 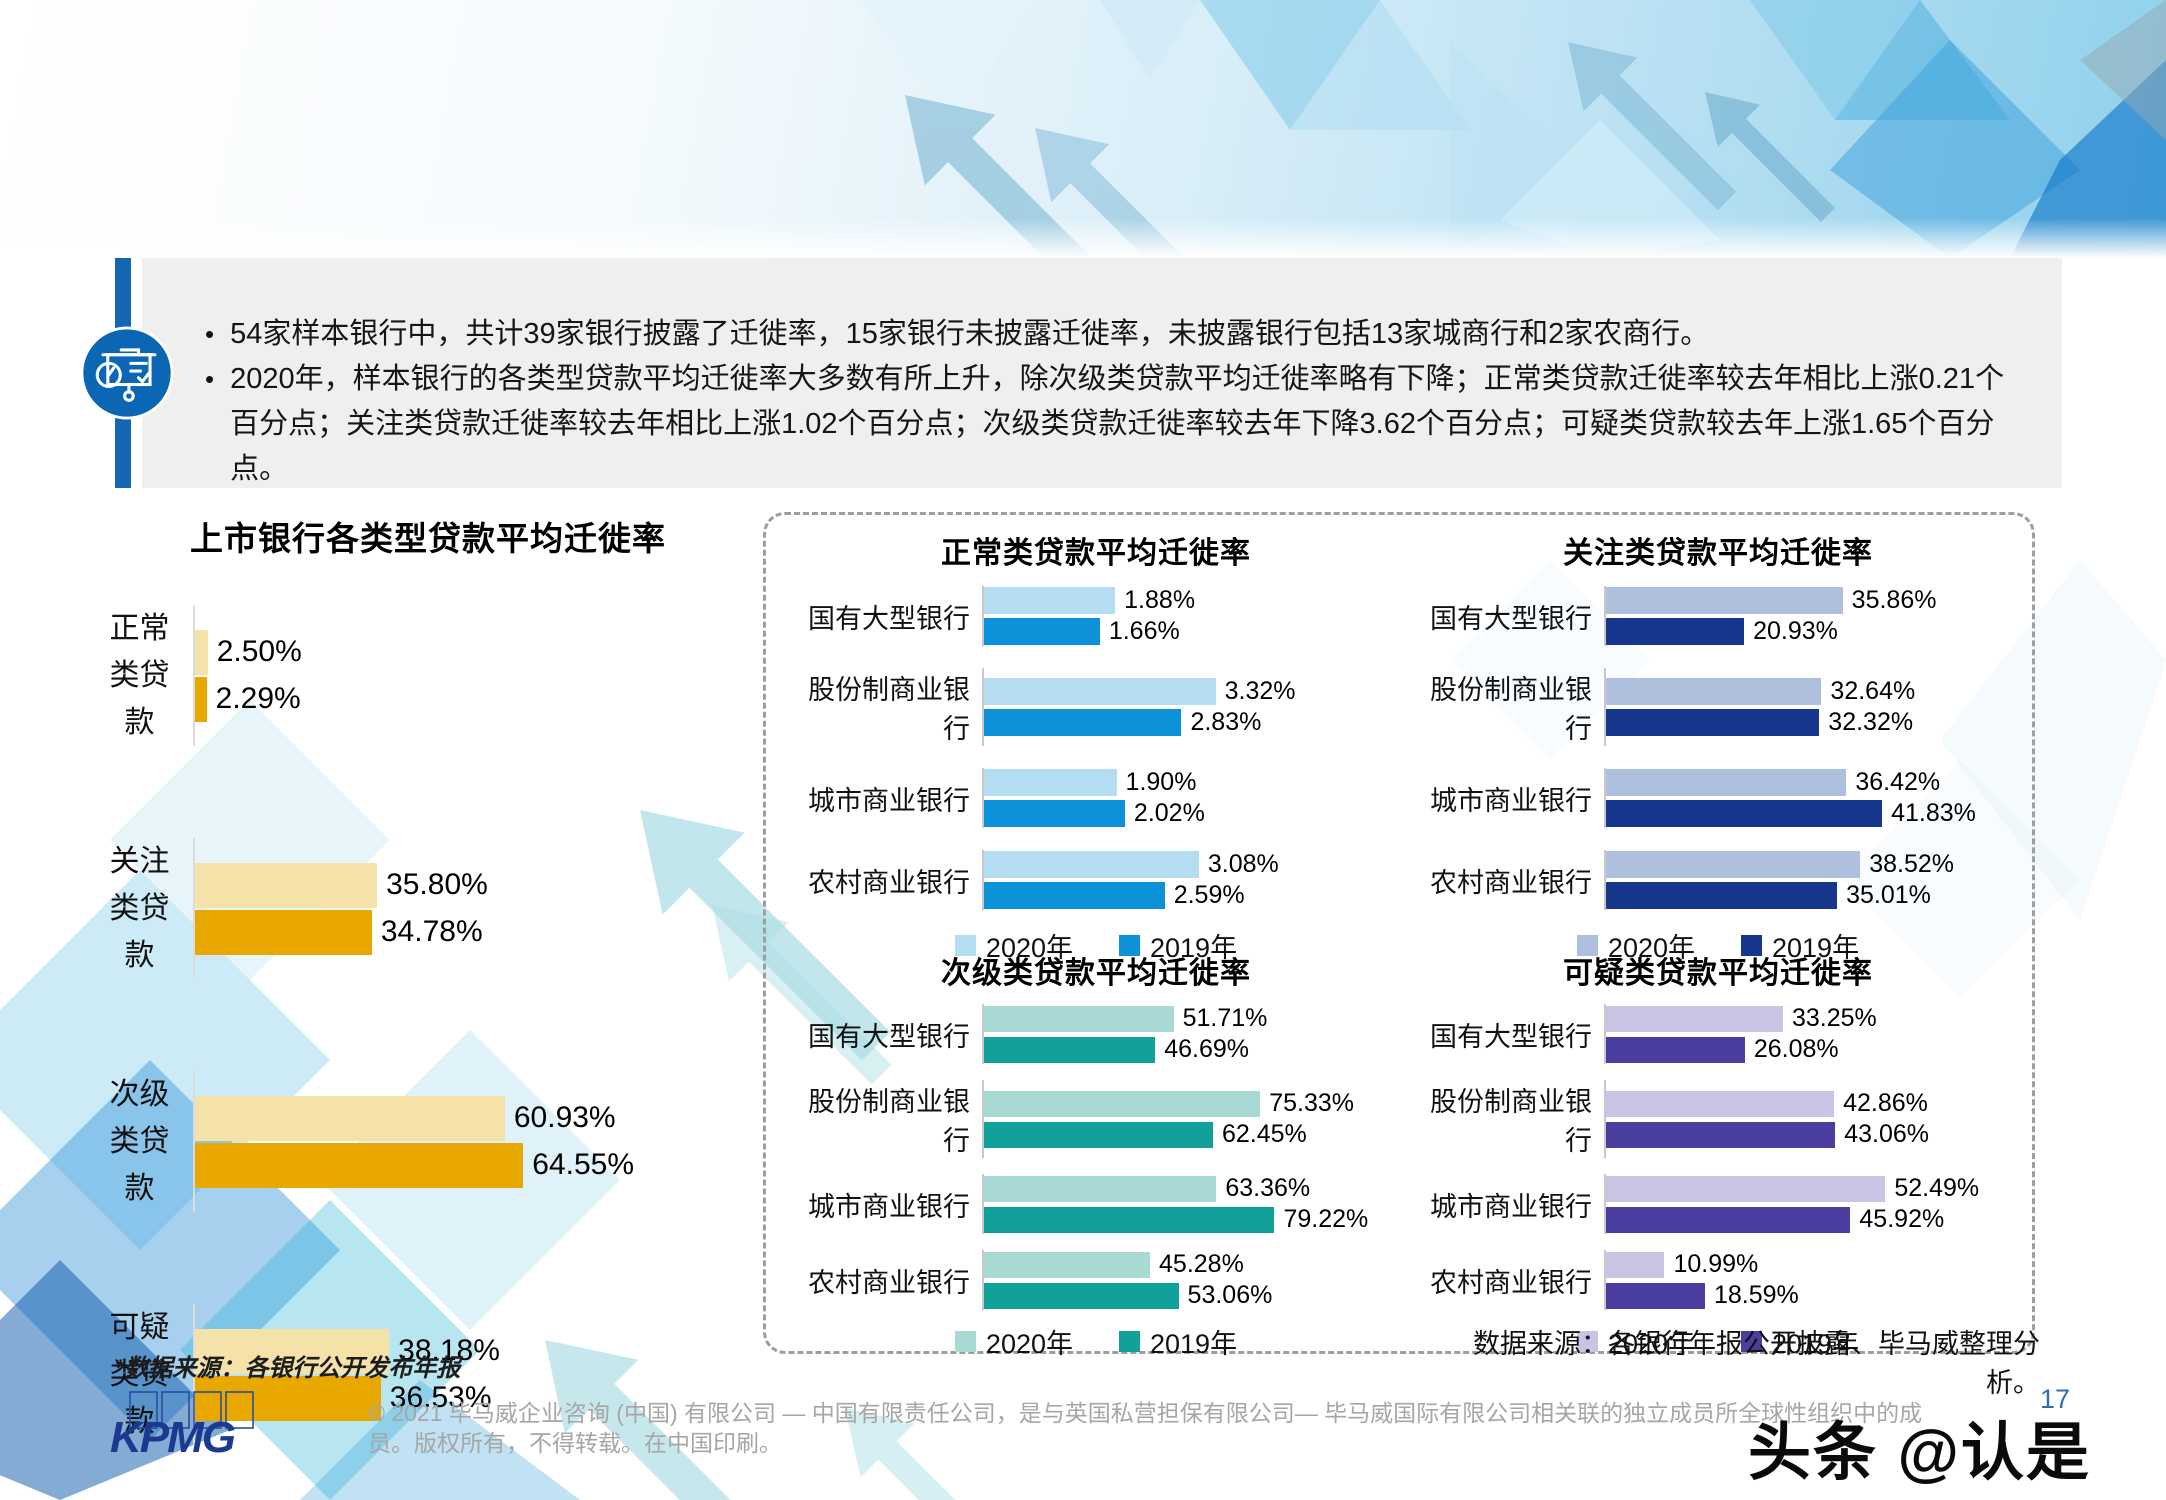 I want to click on watermark: 头条 @认是, so click(x=1919, y=1453).